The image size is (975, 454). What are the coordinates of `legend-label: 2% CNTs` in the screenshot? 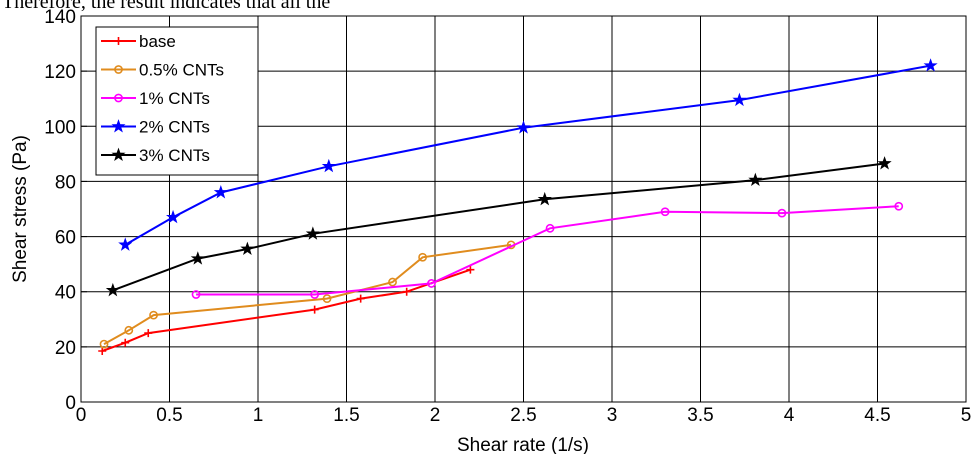 It's located at (174, 127).